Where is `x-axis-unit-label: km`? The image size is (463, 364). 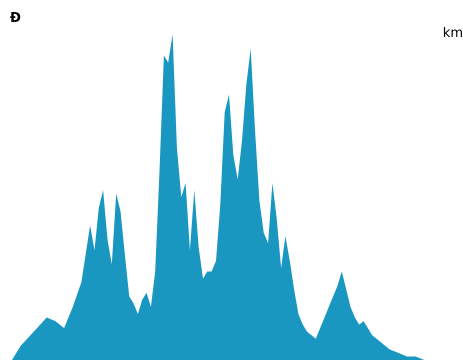 x-axis-unit-label: km is located at coordinates (452, 33).